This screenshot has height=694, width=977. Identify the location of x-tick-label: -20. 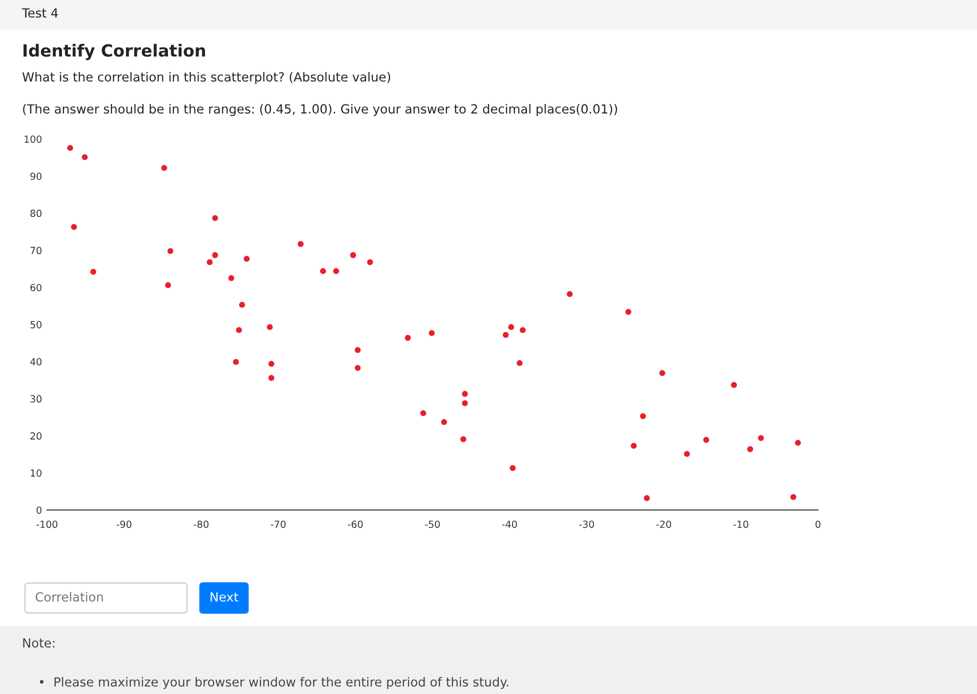
(664, 524).